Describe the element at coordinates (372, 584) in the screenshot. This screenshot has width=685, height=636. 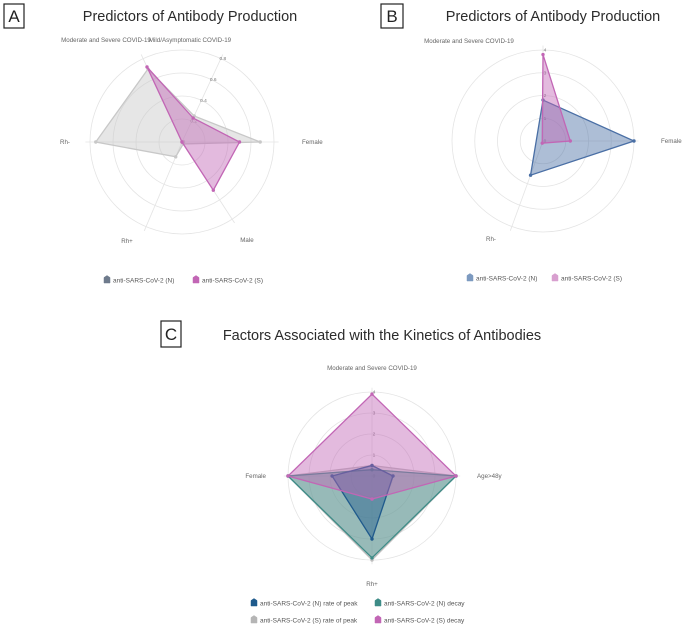
I see `panel-c-axis-label-rh: Rh+` at that location.